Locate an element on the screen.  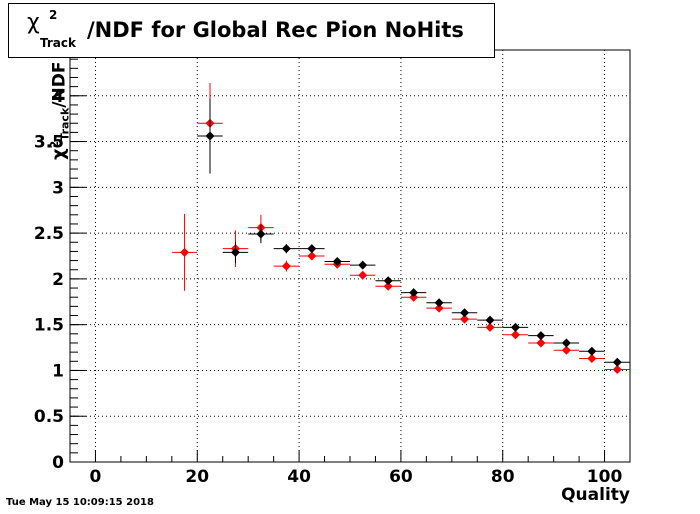
ylabel-text: /NDF is located at coordinates (59, 84).